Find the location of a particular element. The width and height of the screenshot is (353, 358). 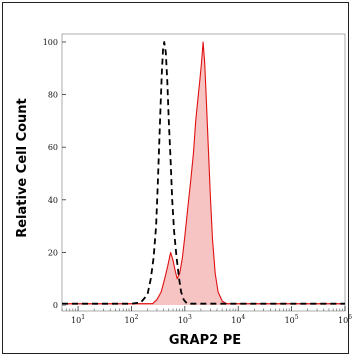

x-tick-label: 10² is located at coordinates (131, 319).